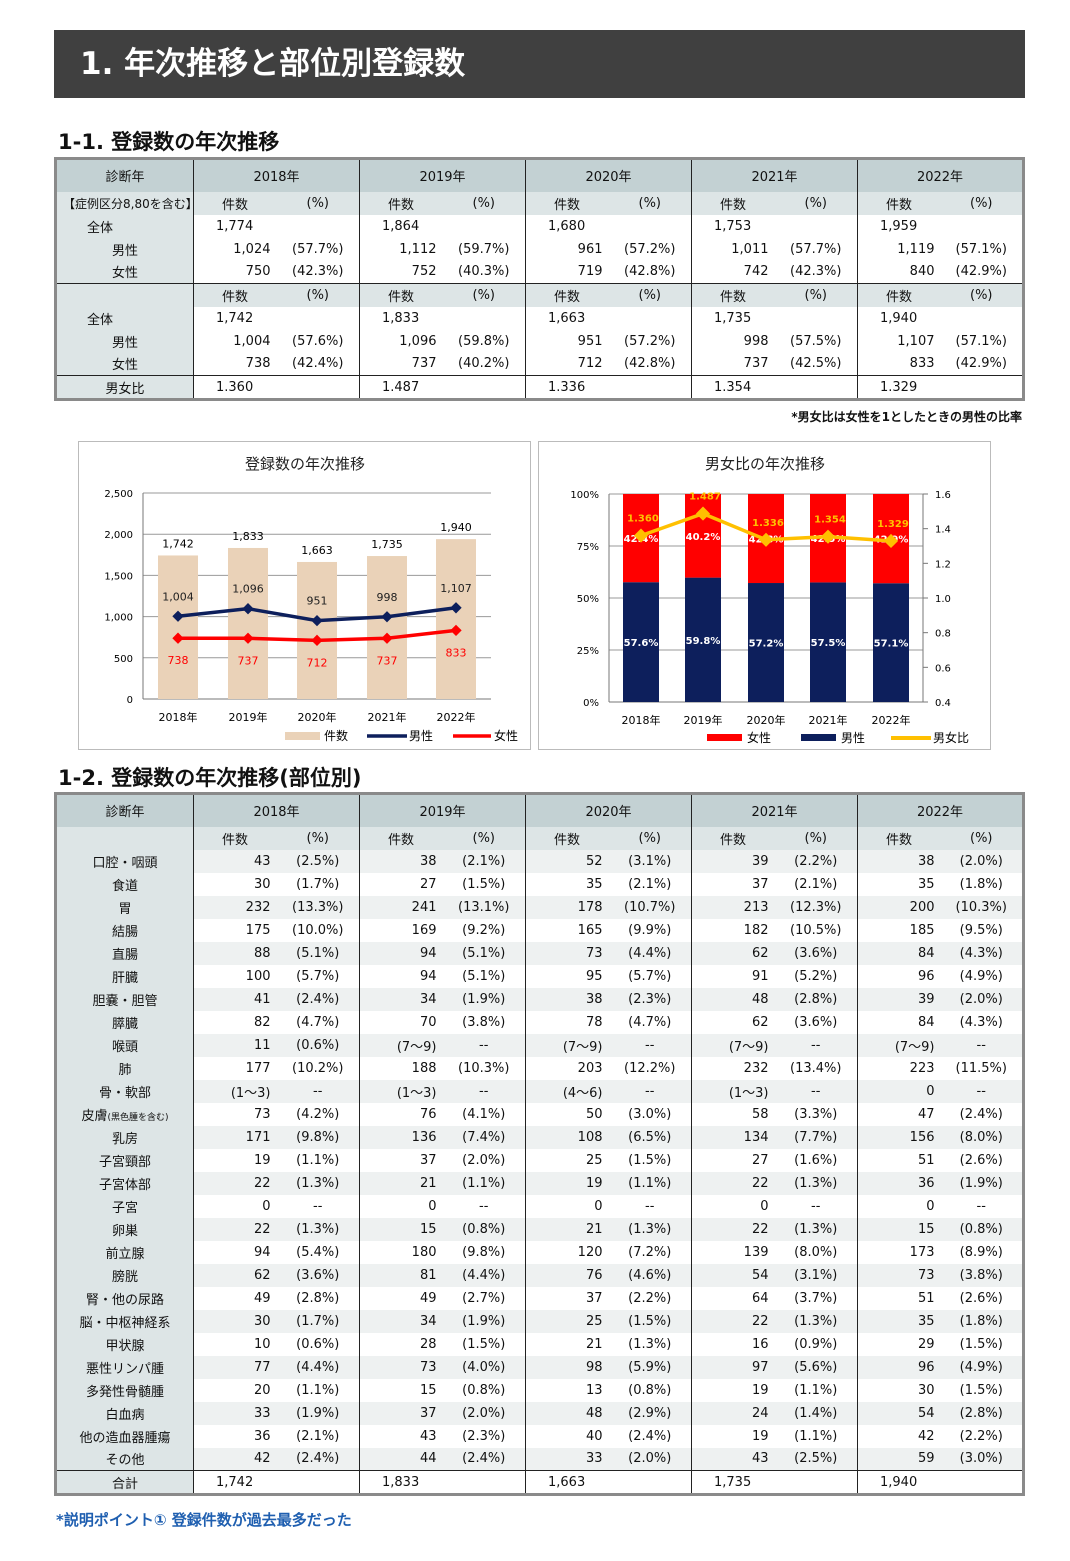 Image resolution: width=1070 pixels, height=1561 pixels. What do you see at coordinates (124, 1206) in the screenshot?
I see `site-label: 子宮` at bounding box center [124, 1206].